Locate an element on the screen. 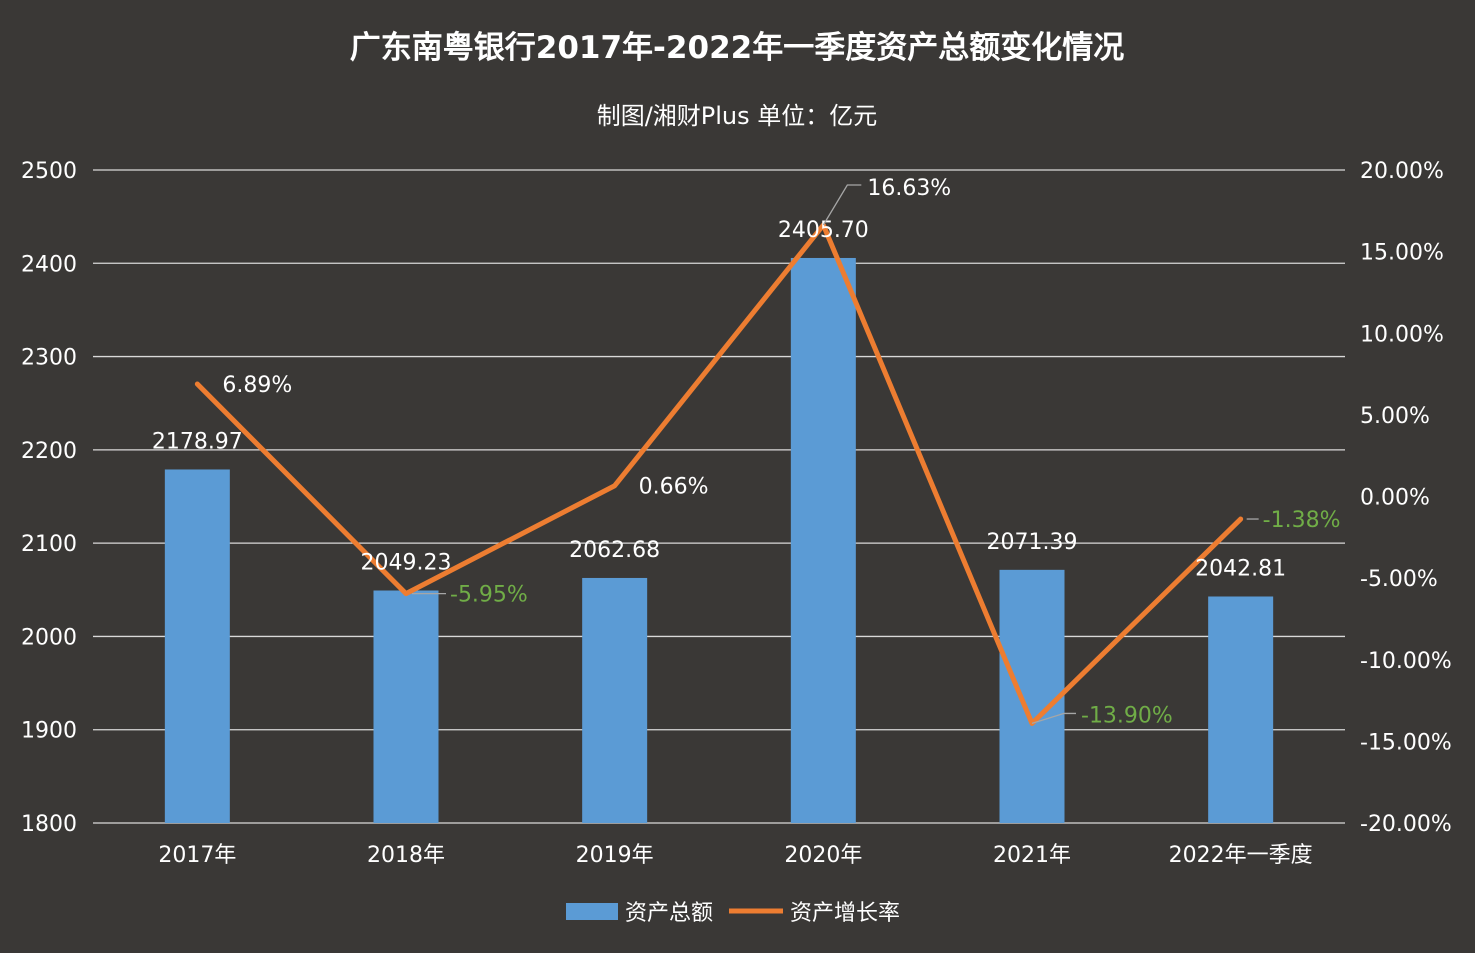 Image resolution: width=1475 pixels, height=953 pixels. legend: 资产总额 资产增长率 is located at coordinates (733, 913).